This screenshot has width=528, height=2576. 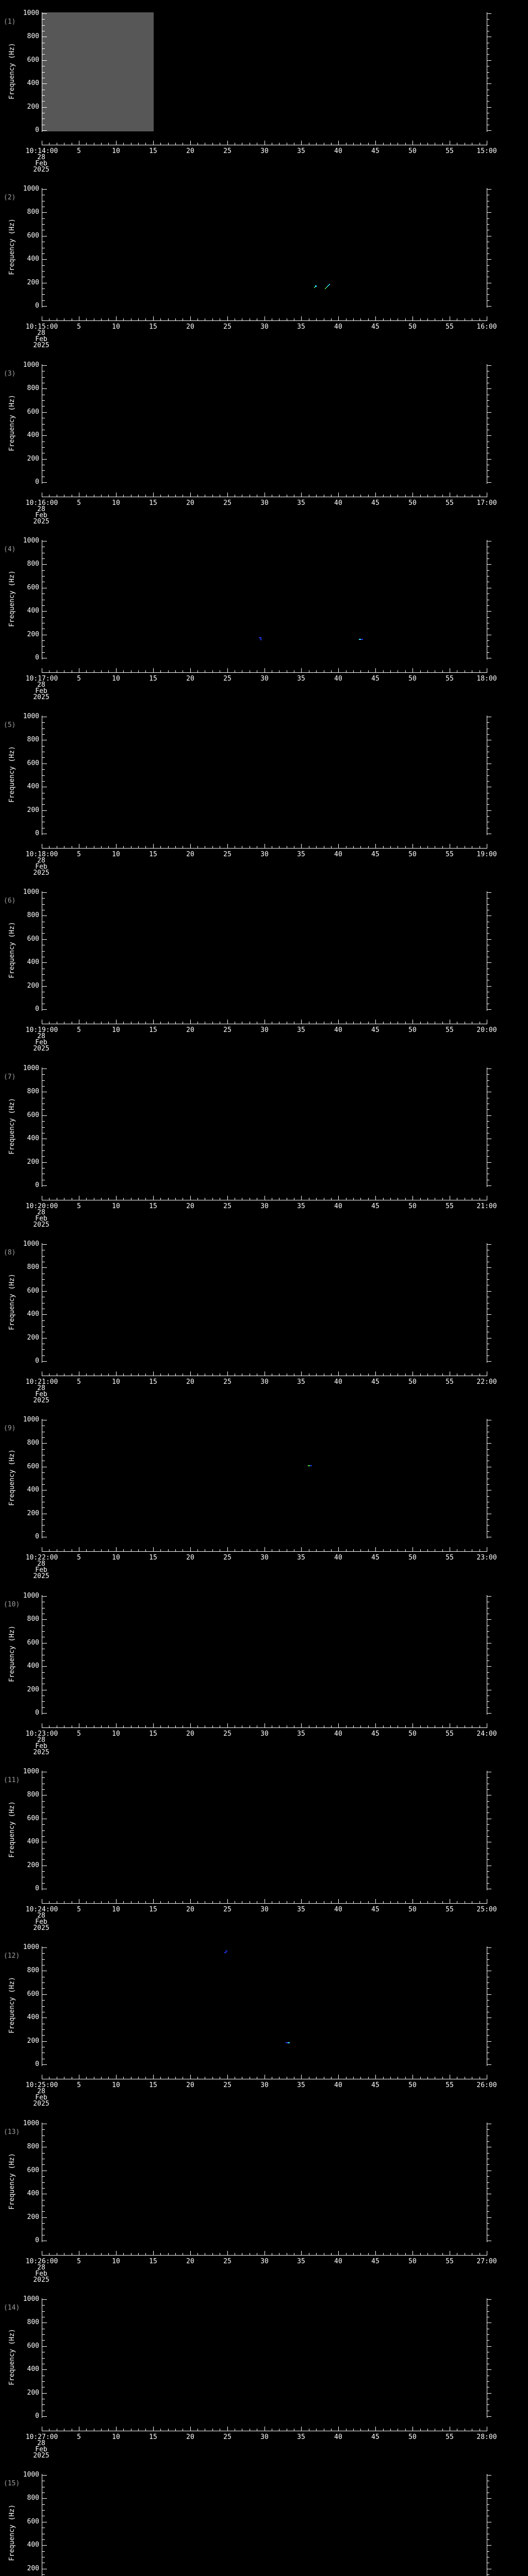 What do you see at coordinates (412, 151) in the screenshot?
I see `x-tick-label: 50` at bounding box center [412, 151].